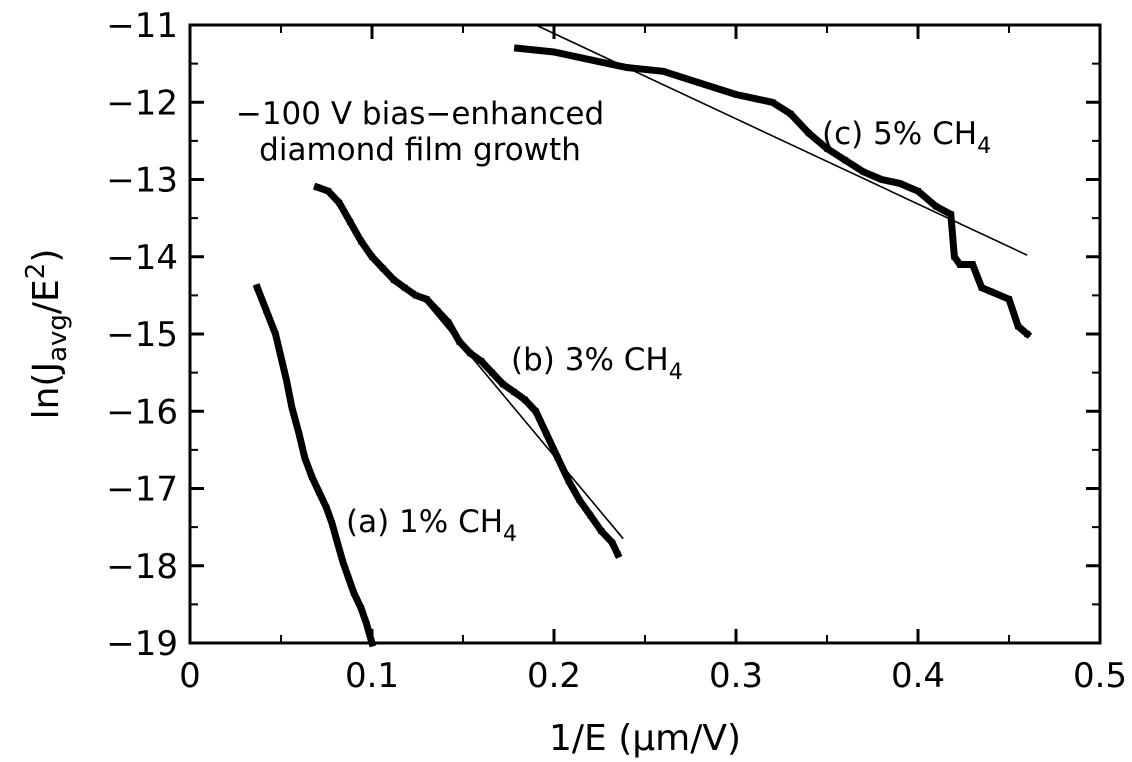  I want to click on x-tick-label: 0.3, so click(736, 676).